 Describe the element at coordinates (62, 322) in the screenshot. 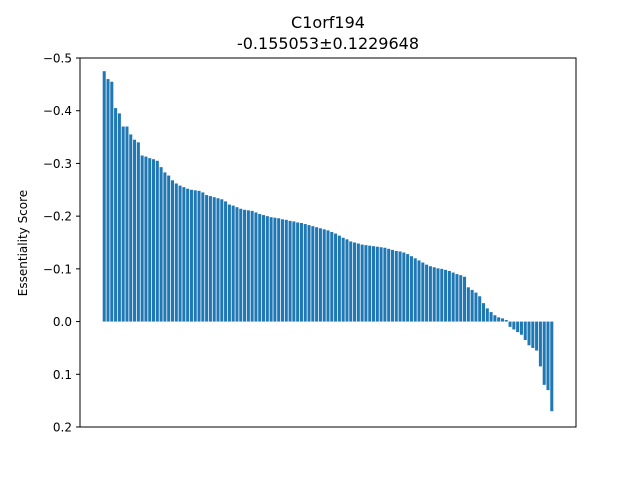

I see `y-tick-label: 0.0` at that location.